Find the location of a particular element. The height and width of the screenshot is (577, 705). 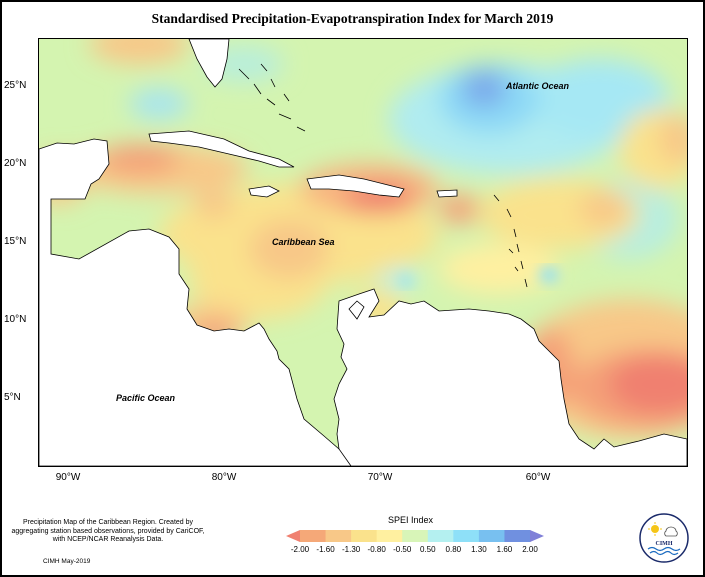

legend-tick-label: -0.50 is located at coordinates (402, 549).